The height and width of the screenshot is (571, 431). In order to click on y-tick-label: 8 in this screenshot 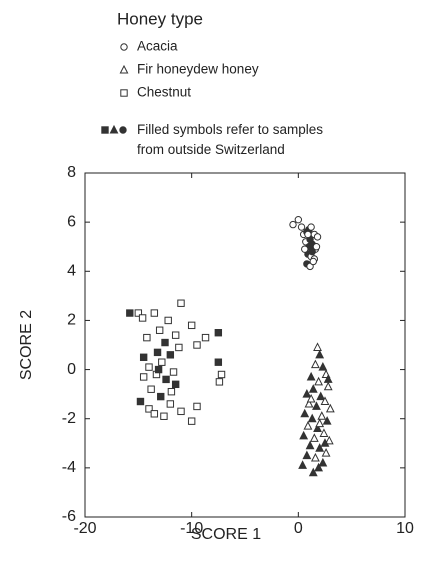, I will do `click(71, 172)`.